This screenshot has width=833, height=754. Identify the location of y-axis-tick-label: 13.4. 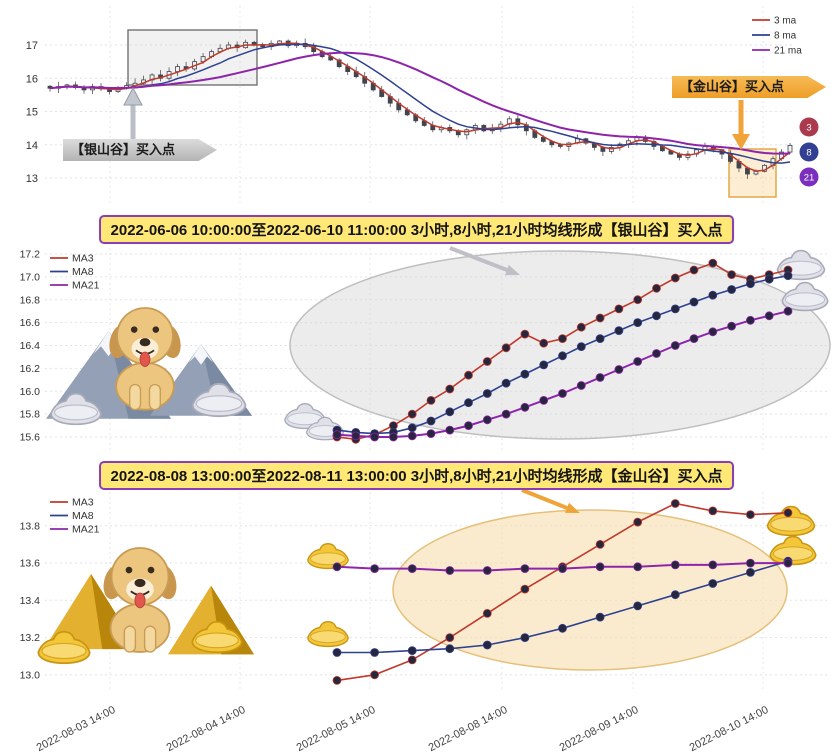
(30, 601).